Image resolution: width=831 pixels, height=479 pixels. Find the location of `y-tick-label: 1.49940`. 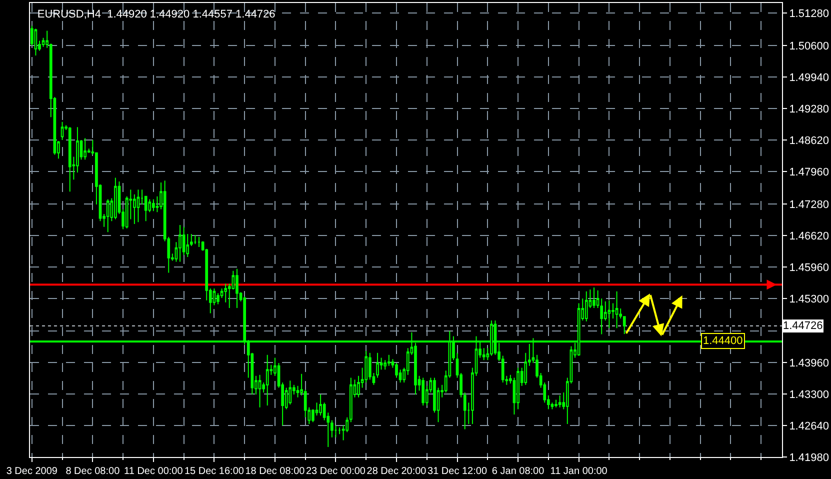

y-tick-label: 1.49940 is located at coordinates (809, 78).